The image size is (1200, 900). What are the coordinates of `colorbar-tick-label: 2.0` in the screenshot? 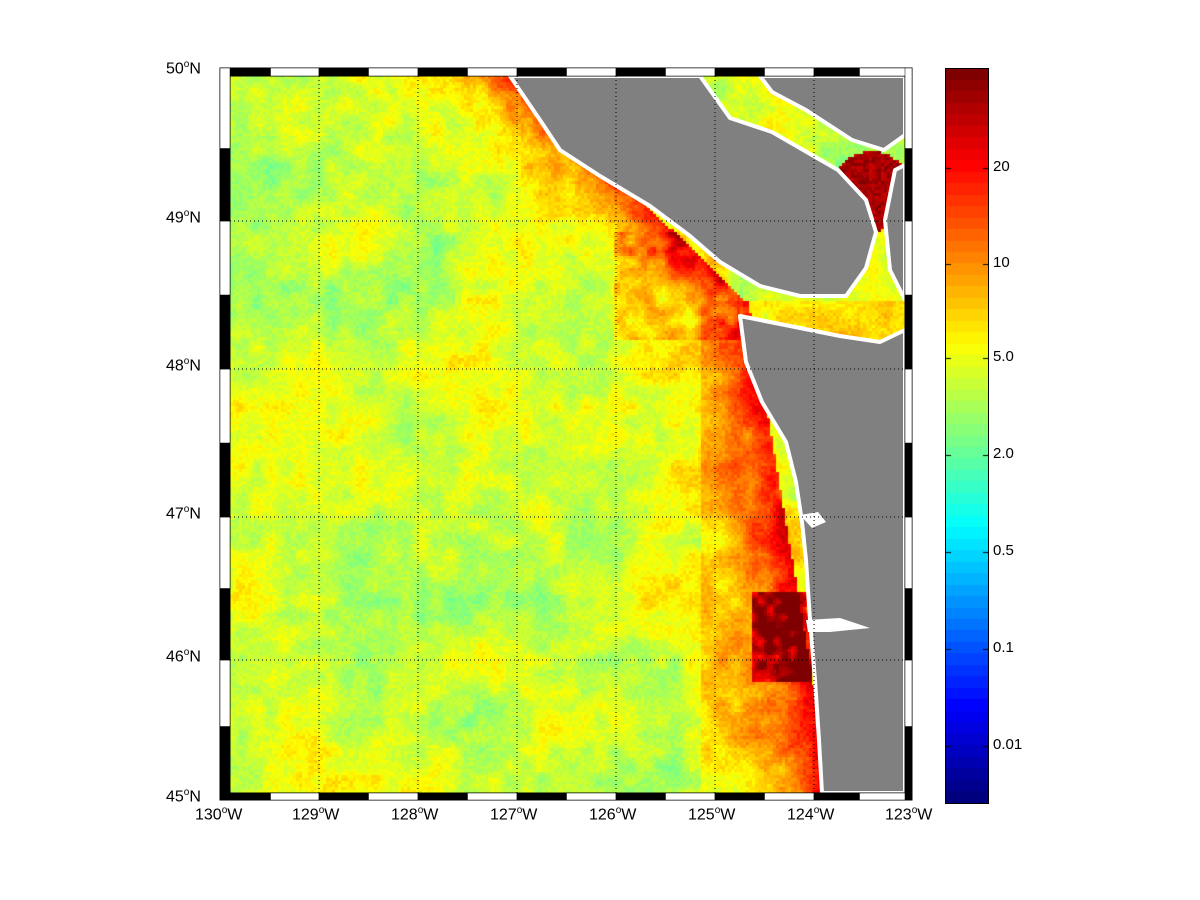 It's located at (1003, 453).